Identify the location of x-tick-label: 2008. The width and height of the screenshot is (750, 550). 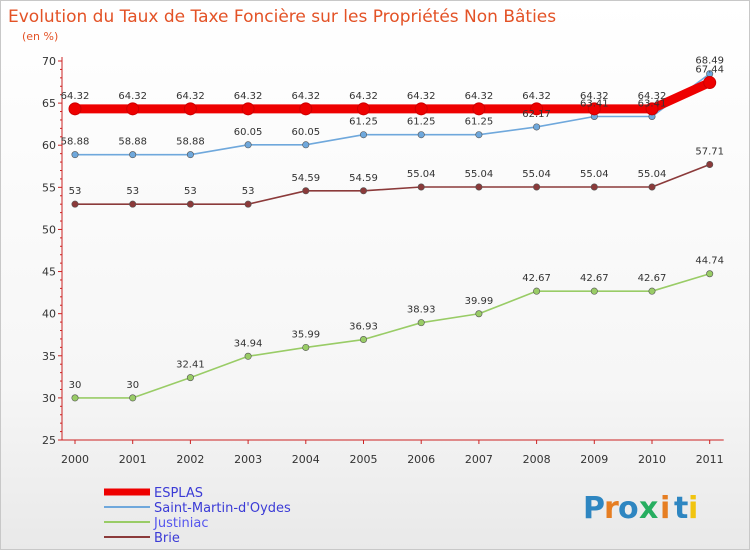
(537, 459).